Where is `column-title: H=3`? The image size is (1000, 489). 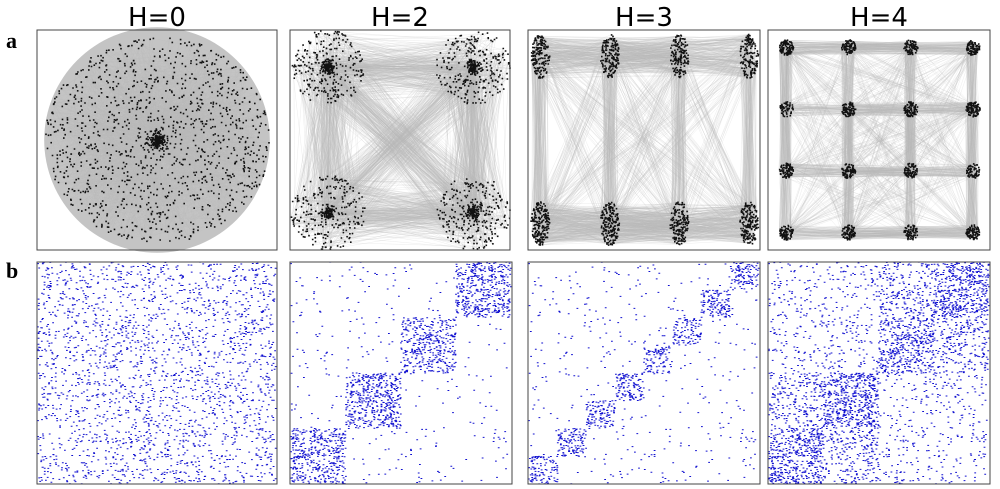
column-title: H=3 is located at coordinates (644, 18).